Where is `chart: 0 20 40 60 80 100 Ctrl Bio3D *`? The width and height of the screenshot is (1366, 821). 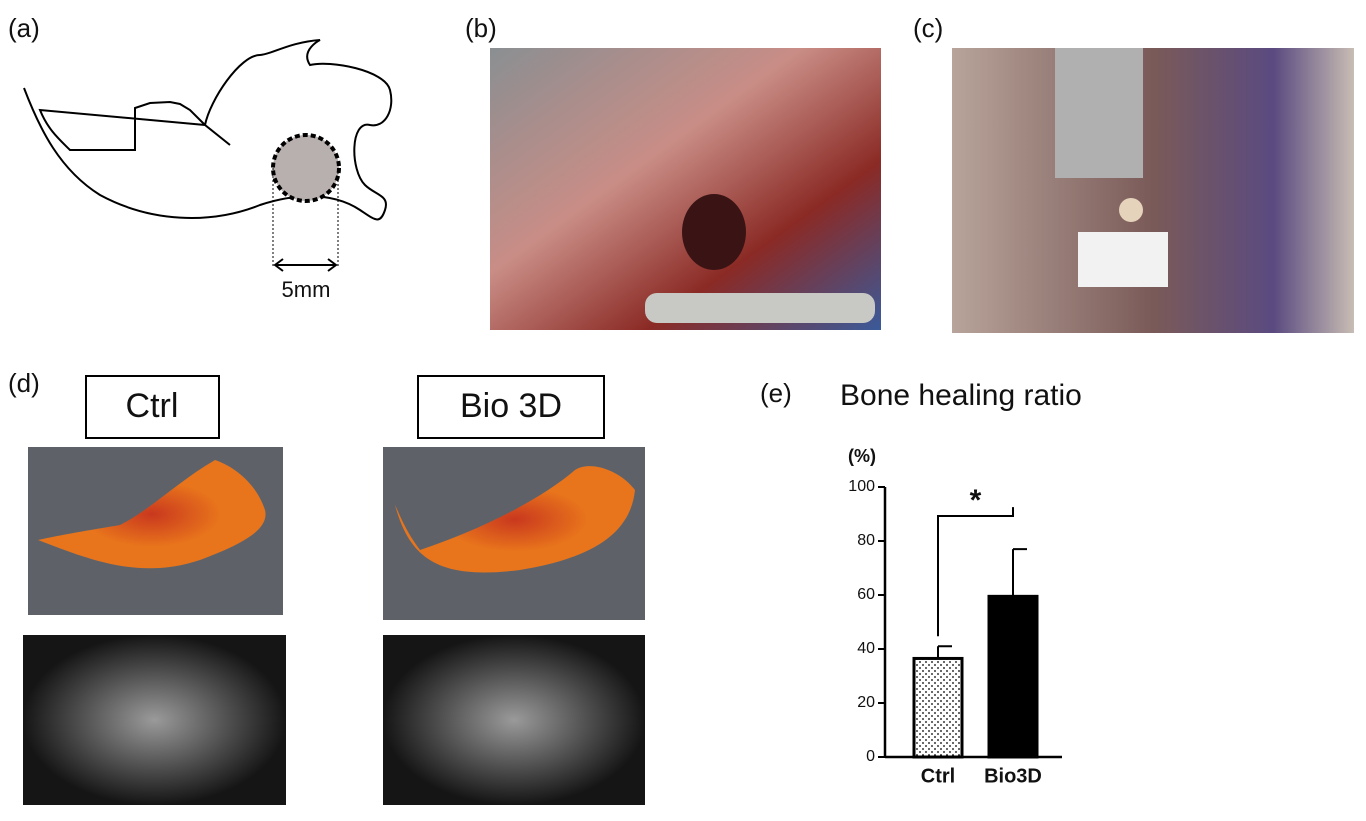
chart: 0 20 40 60 80 100 Ctrl Bio3D * is located at coordinates (955, 632).